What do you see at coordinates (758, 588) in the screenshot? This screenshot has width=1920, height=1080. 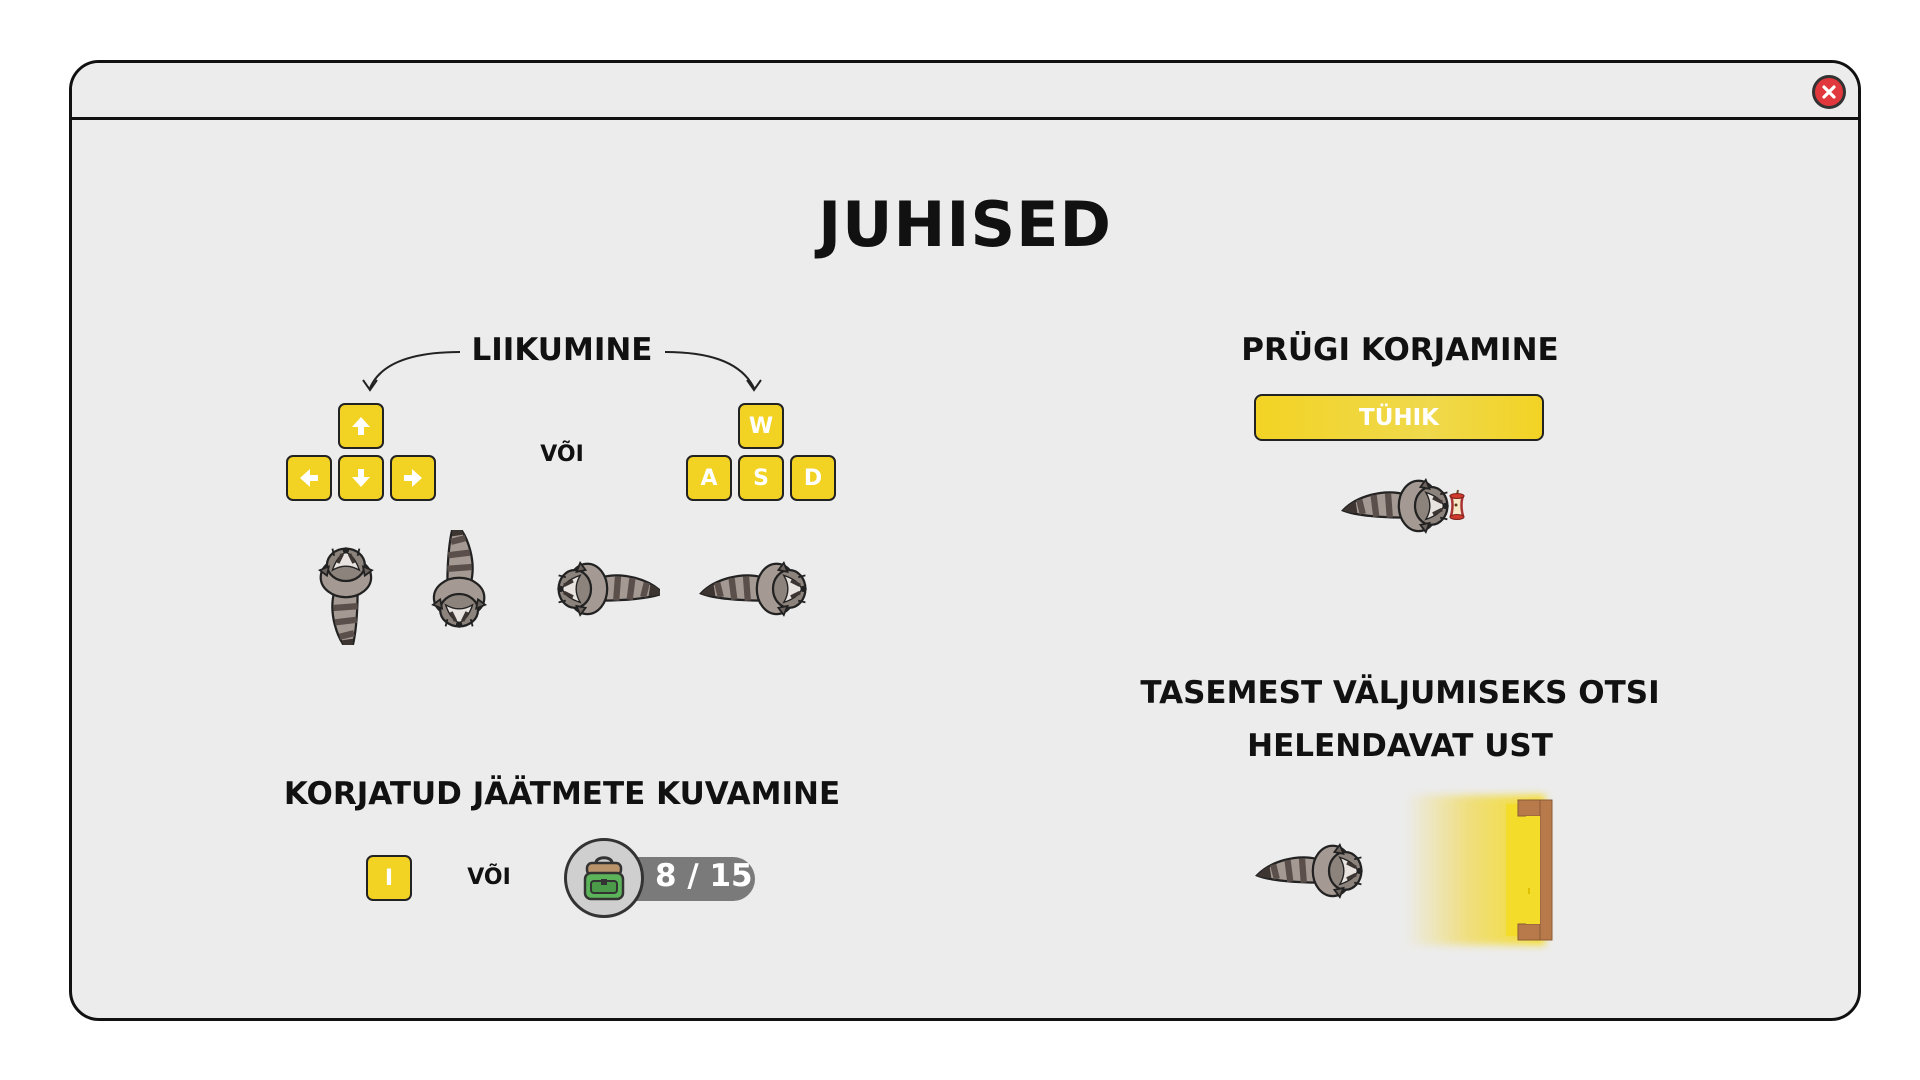 I see `raccoon-facing-right-icon` at bounding box center [758, 588].